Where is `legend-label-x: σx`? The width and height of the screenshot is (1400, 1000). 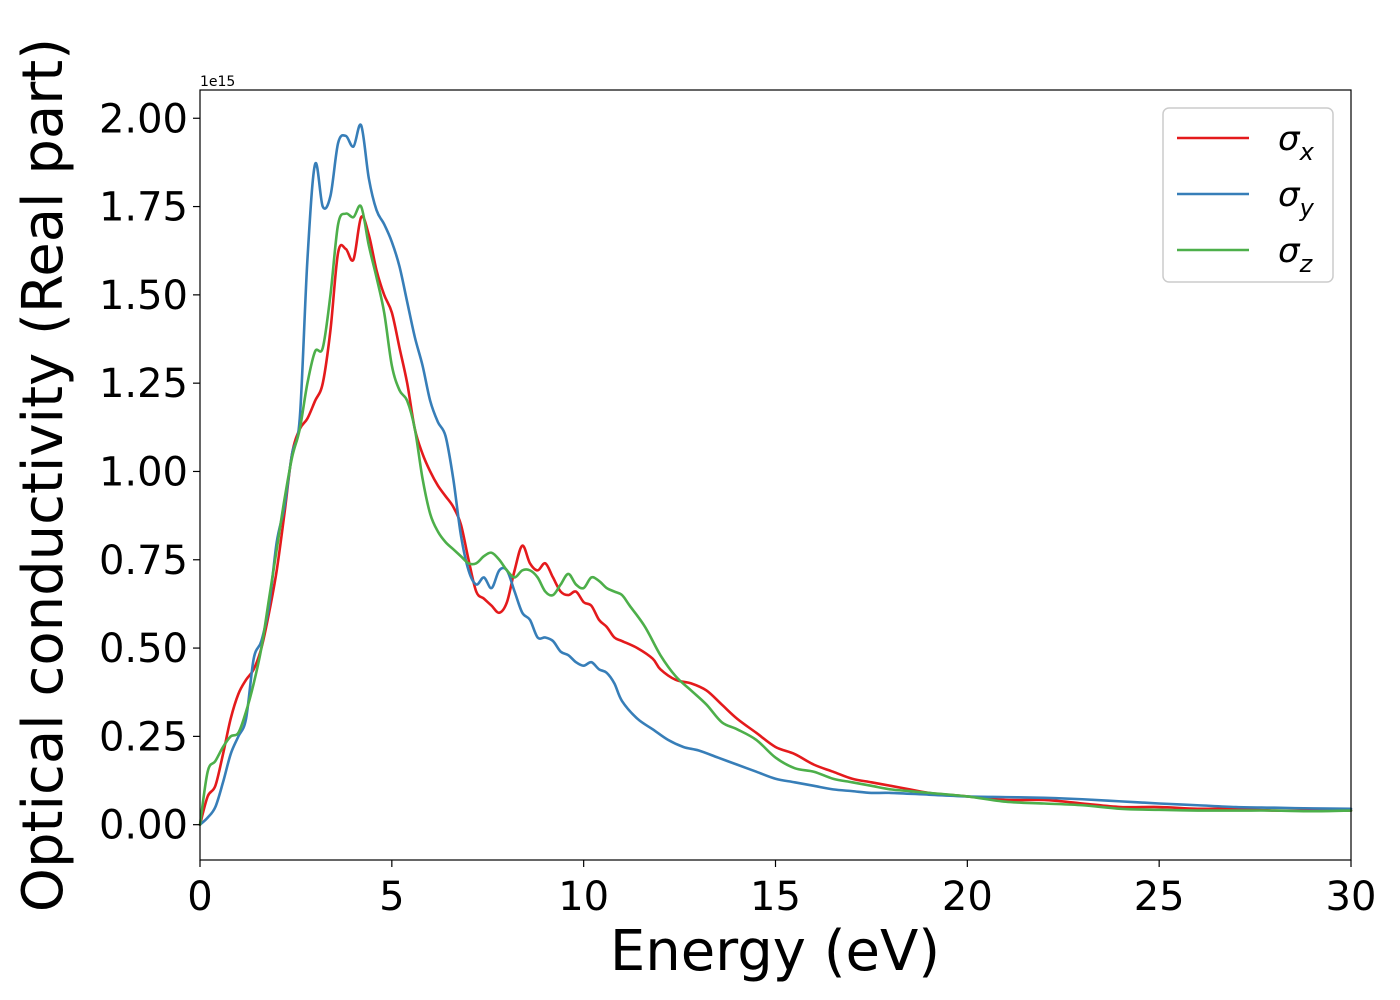 legend-label-x: σx is located at coordinates (1296, 142).